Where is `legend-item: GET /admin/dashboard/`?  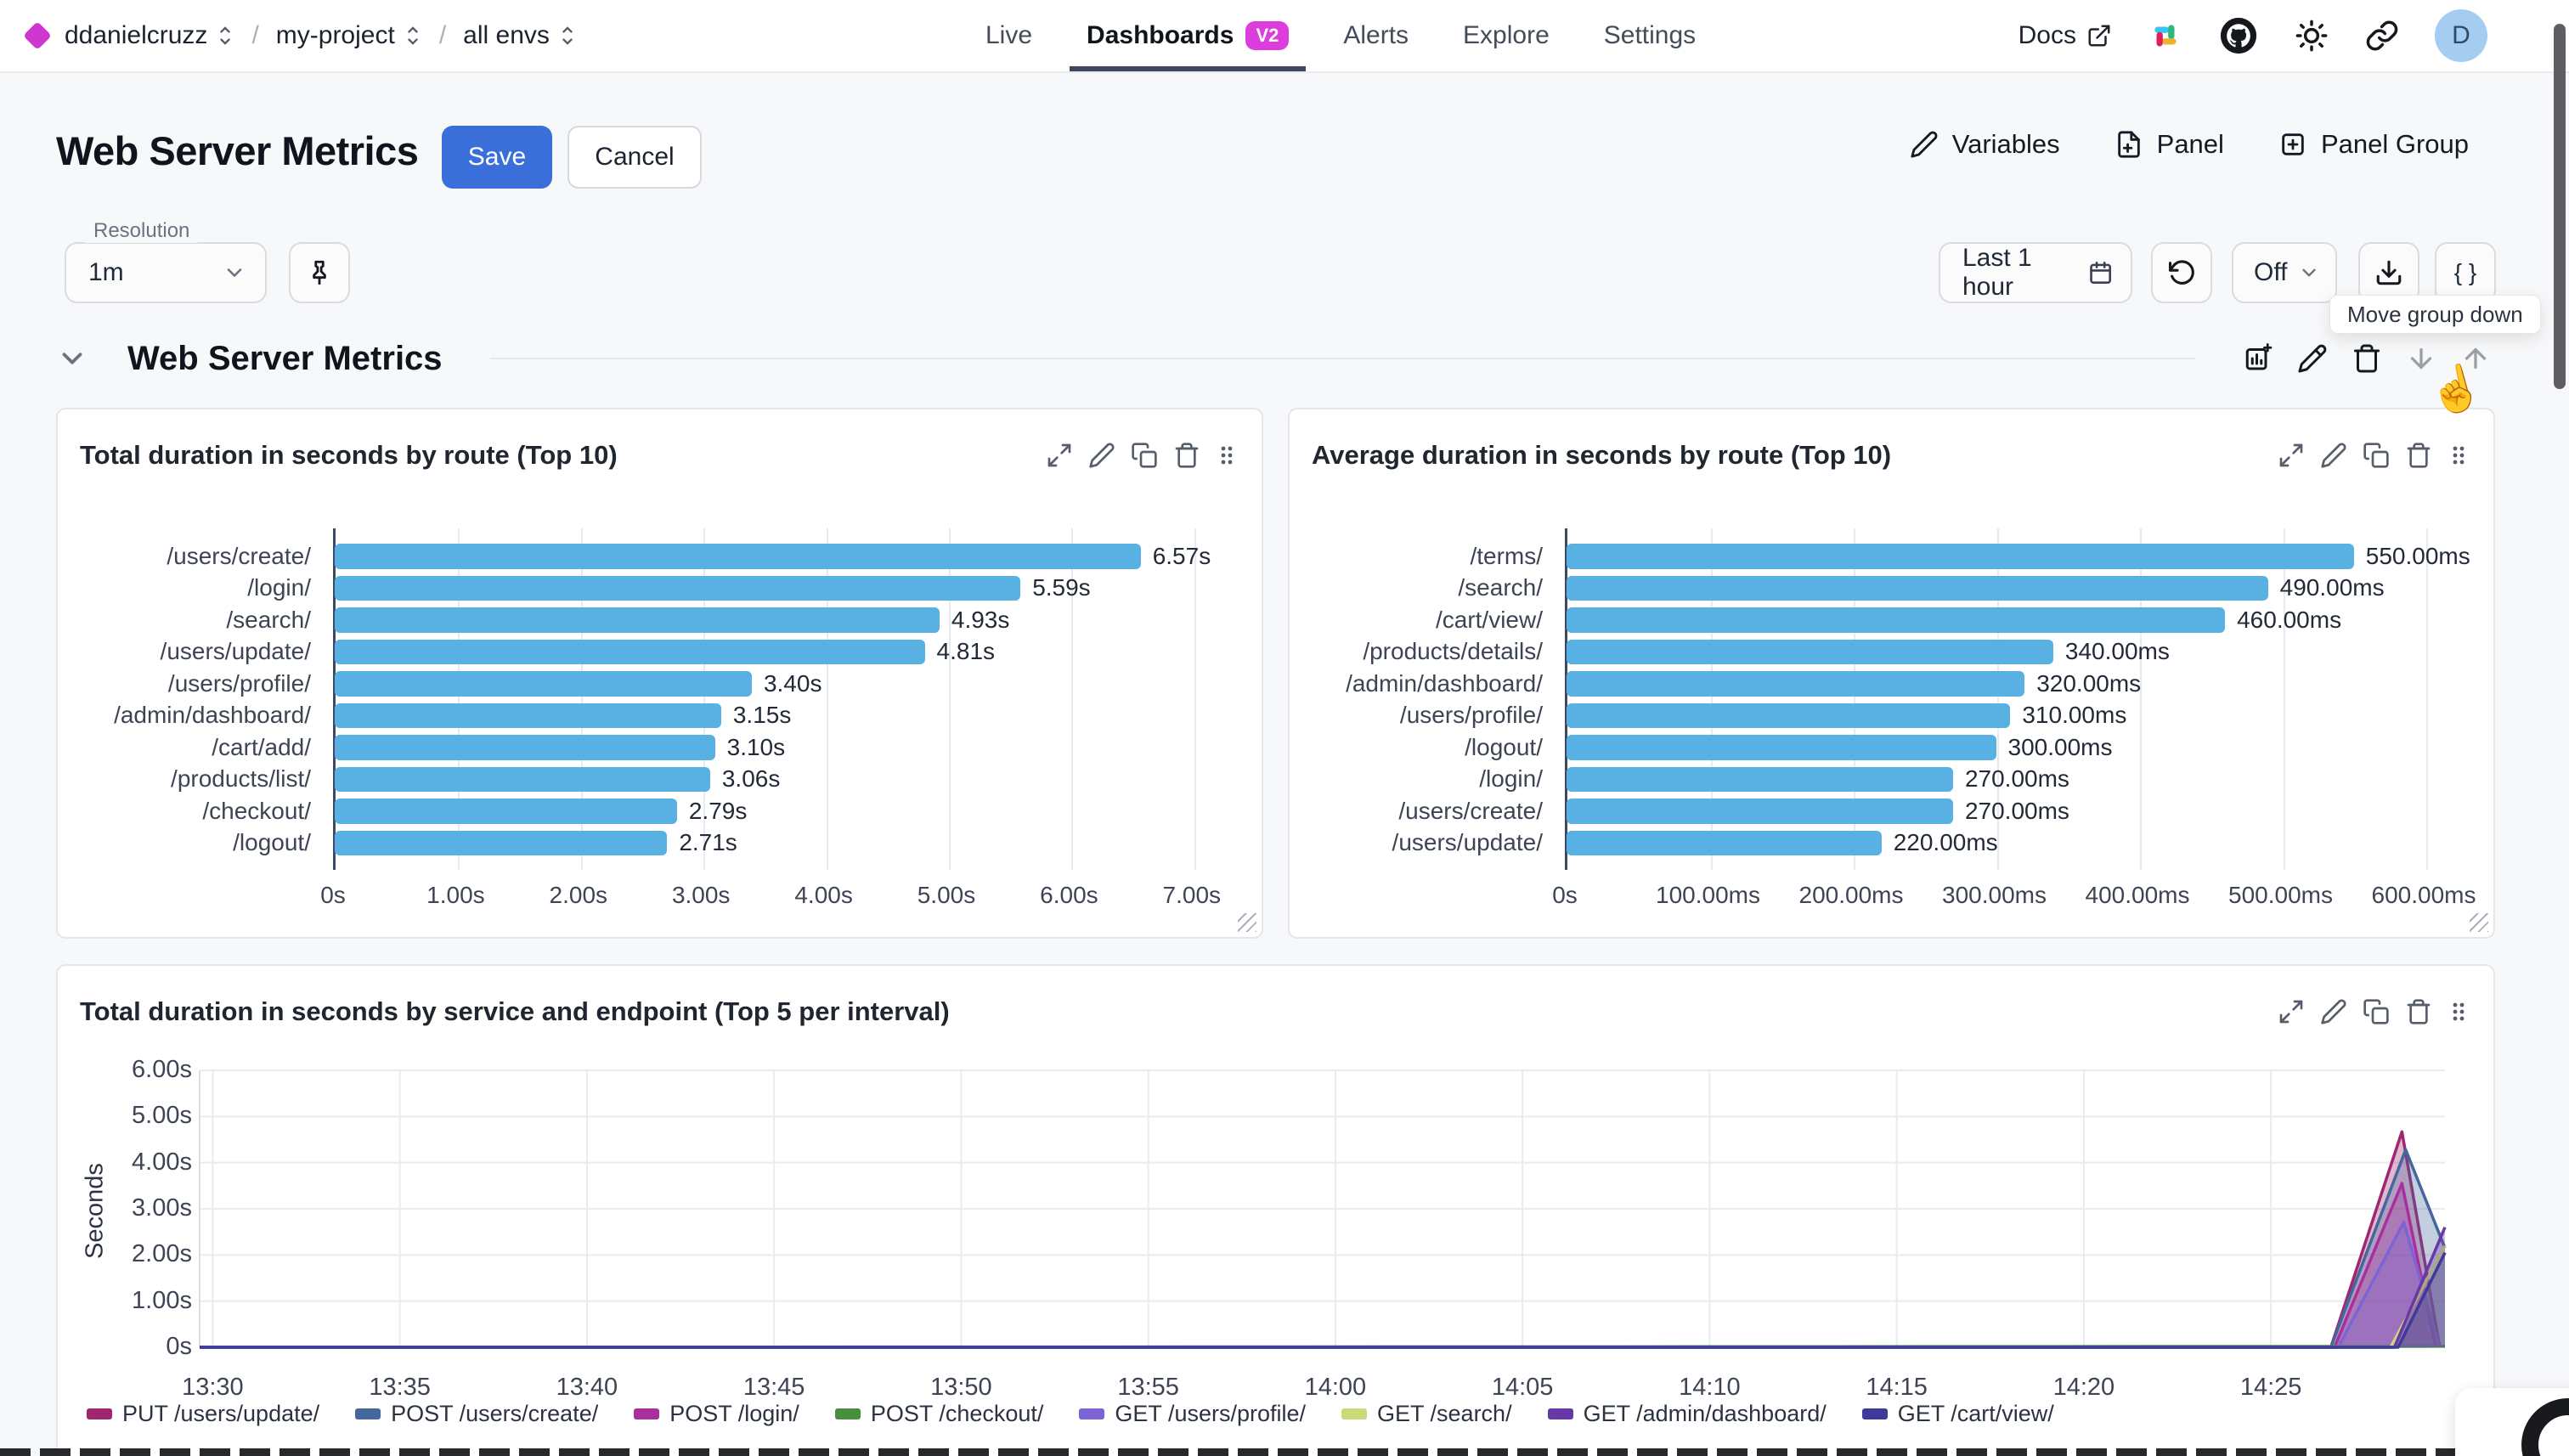
legend-item: GET /admin/dashboard/ is located at coordinates (1687, 1414).